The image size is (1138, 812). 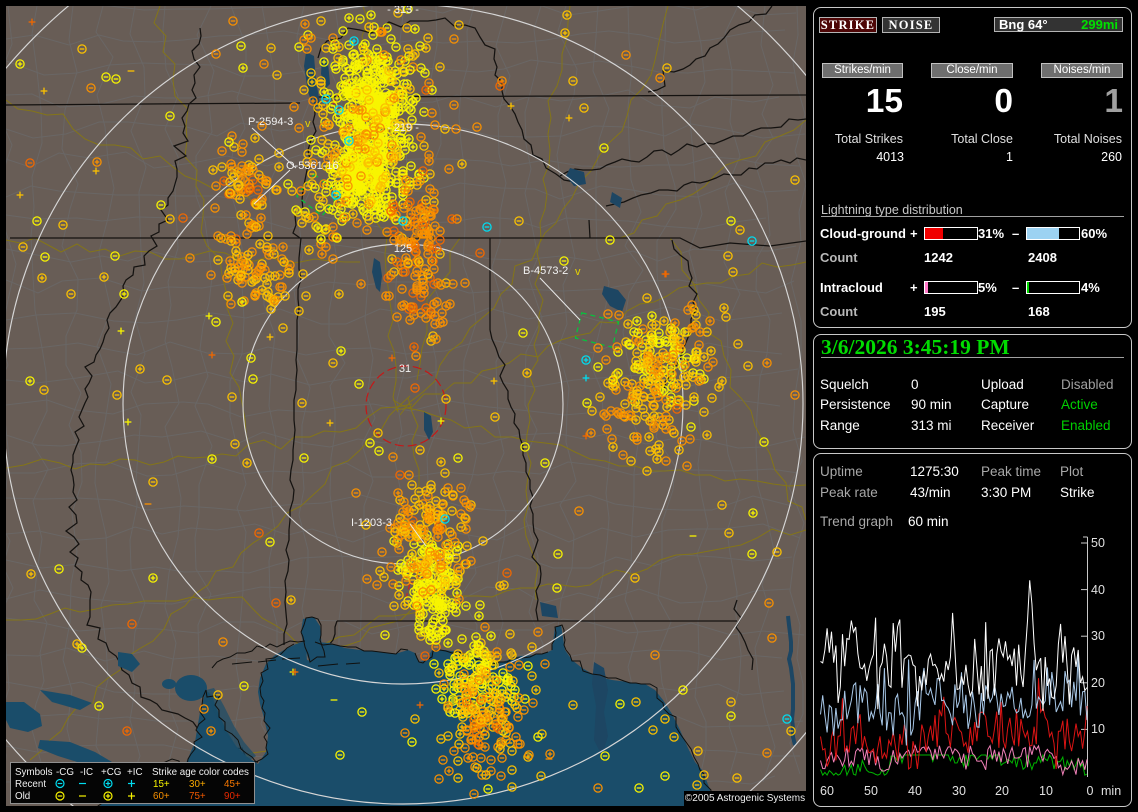 What do you see at coordinates (270, 122) in the screenshot?
I see `svg-text: P-2594-3` at bounding box center [270, 122].